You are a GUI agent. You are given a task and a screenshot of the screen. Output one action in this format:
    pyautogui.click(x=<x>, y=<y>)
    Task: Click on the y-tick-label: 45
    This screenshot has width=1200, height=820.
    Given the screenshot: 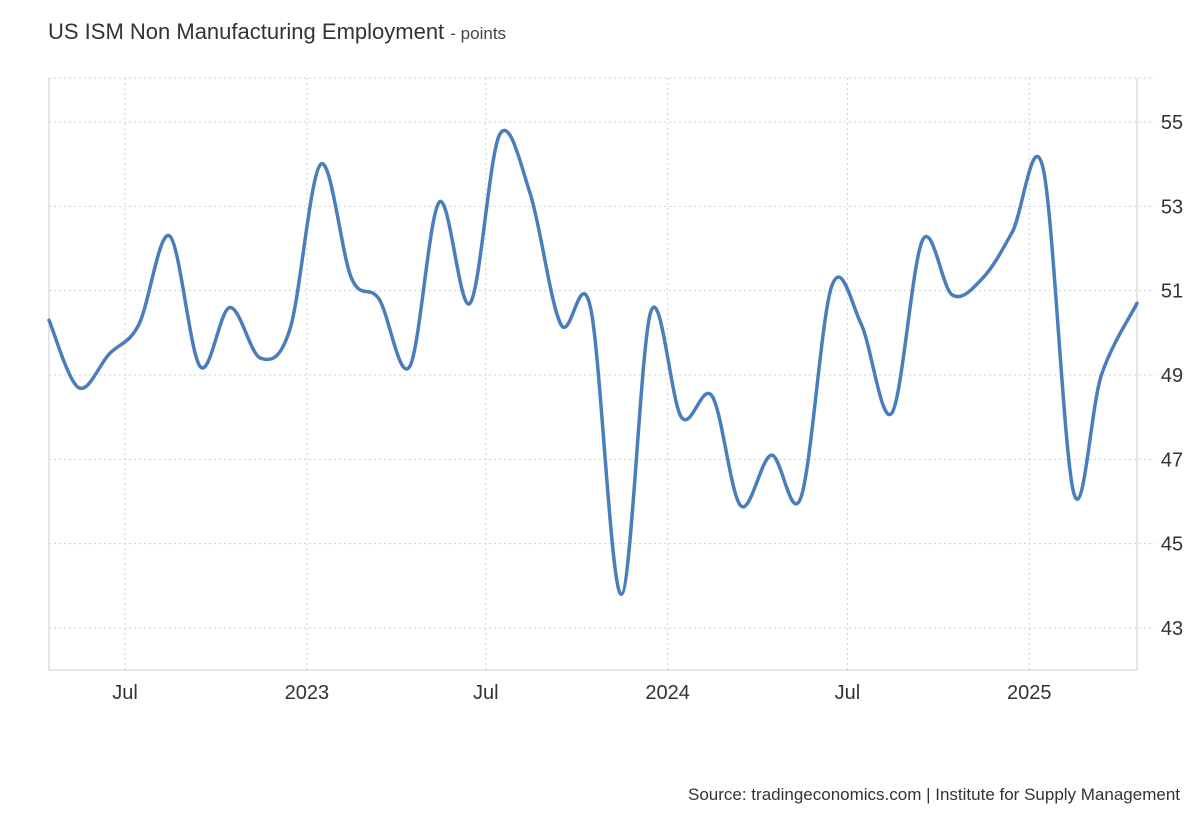 What is the action you would take?
    pyautogui.click(x=1172, y=545)
    